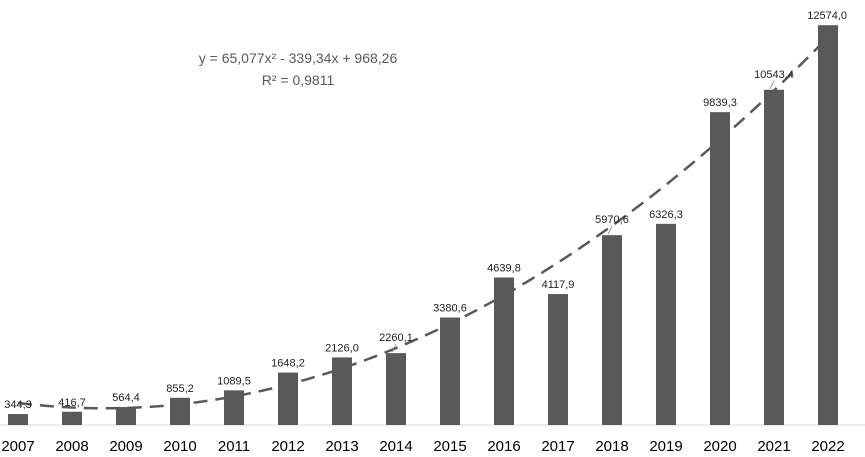 Image resolution: width=865 pixels, height=457 pixels. I want to click on value-label-2020: 9839,3, so click(720, 103).